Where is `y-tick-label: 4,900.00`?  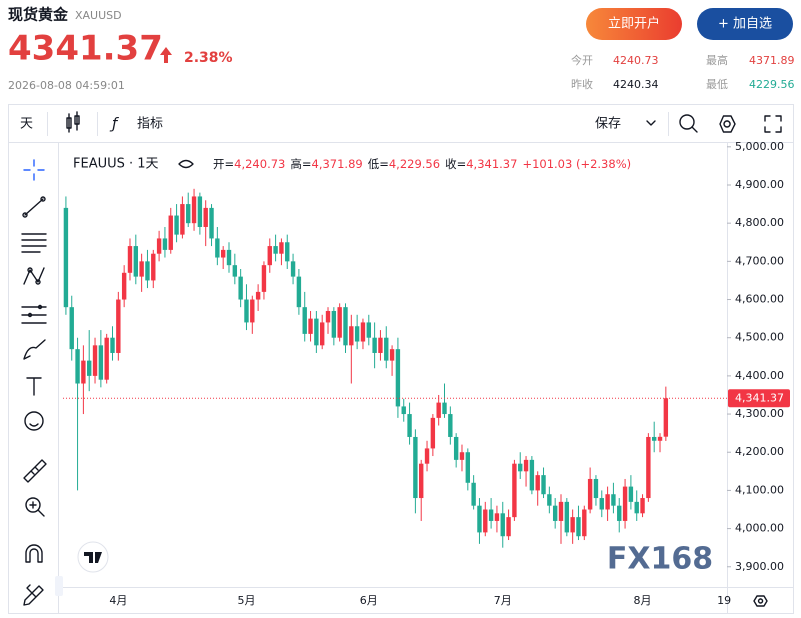 y-tick-label: 4,900.00 is located at coordinates (759, 184).